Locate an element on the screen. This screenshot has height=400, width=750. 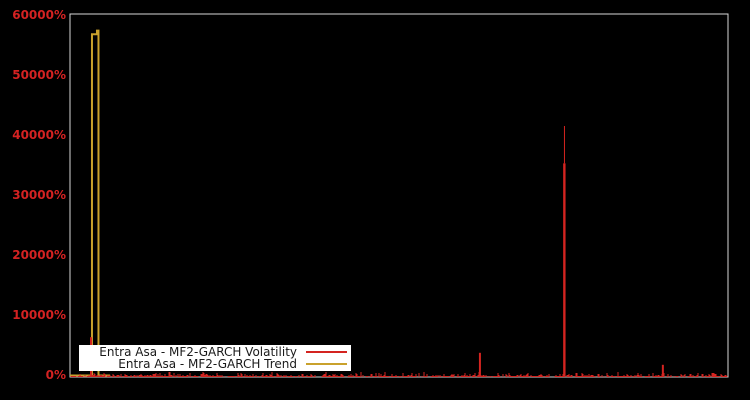
legend-line-volatility-icon is located at coordinates (326, 352).